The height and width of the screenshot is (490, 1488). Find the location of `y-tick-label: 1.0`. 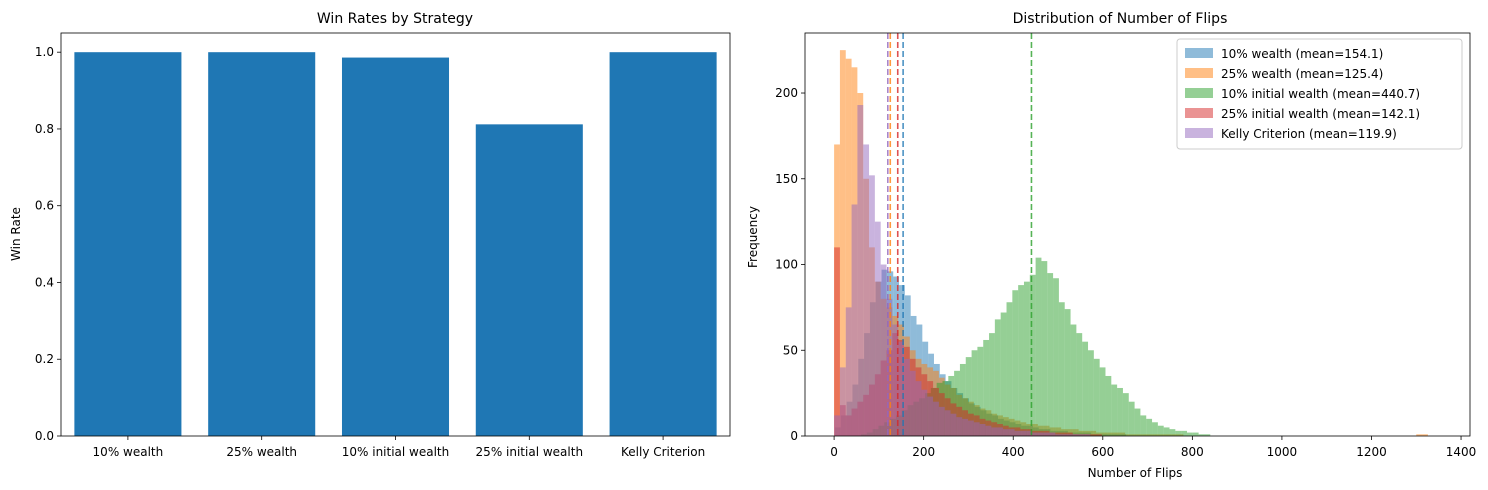

y-tick-label: 1.0 is located at coordinates (44, 52).